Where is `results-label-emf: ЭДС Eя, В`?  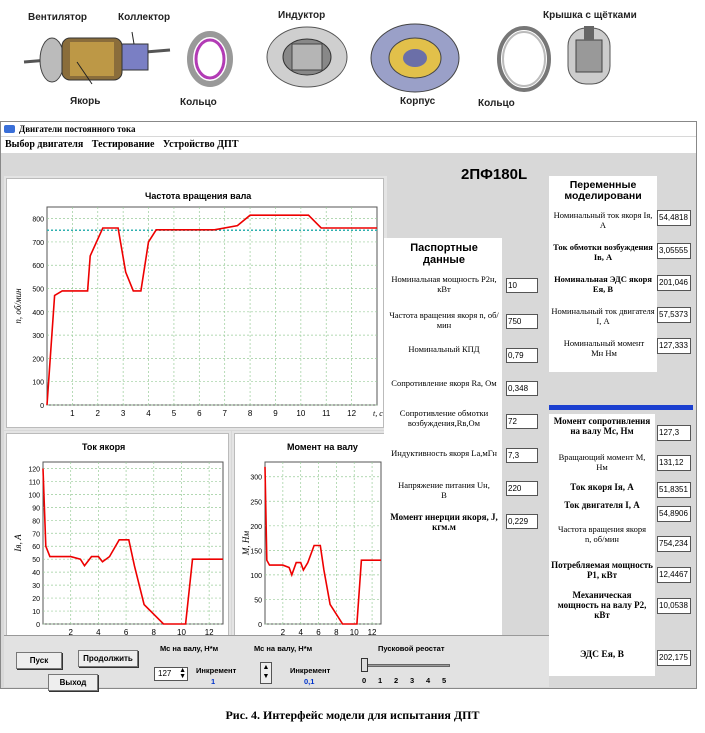
results-label-emf: ЭДС Eя, В is located at coordinates (602, 655).